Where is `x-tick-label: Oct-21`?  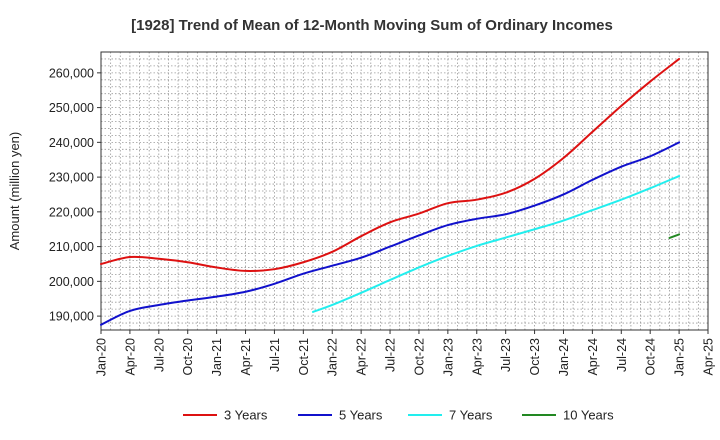
x-tick-label: Oct-21 is located at coordinates (304, 357).